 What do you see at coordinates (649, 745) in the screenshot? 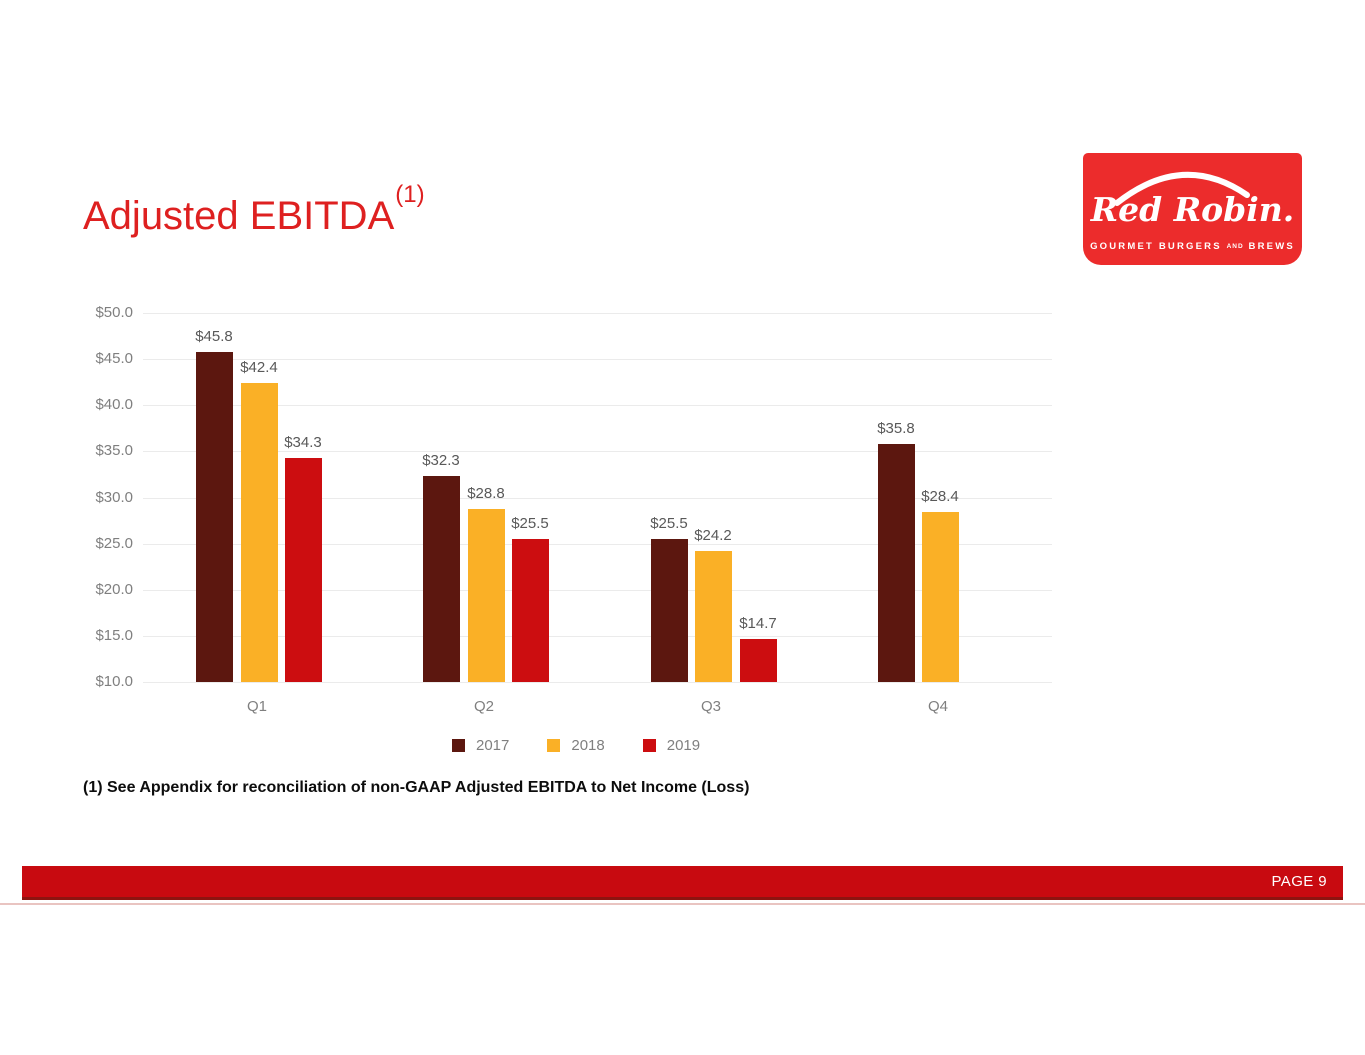
I see `legend-swatch-2019` at bounding box center [649, 745].